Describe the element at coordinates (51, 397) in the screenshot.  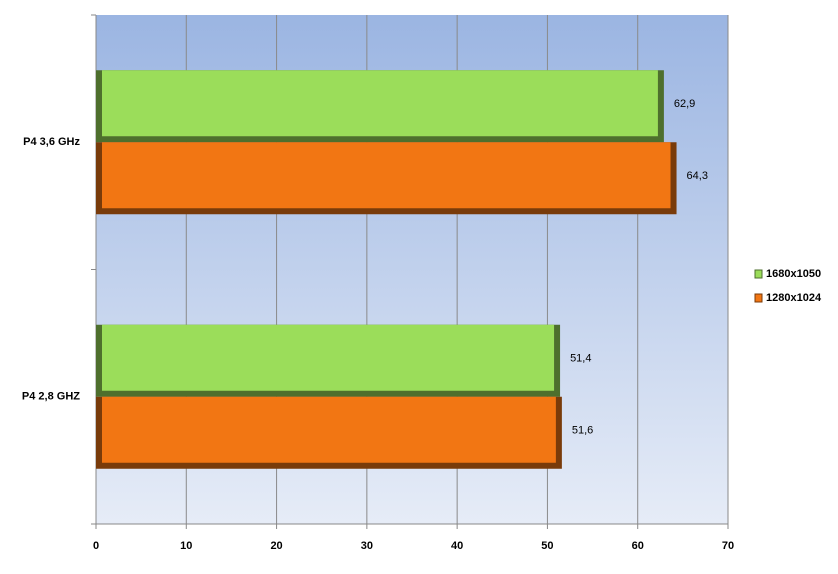
I see `y-tick-label: P4 2,8 GHZ` at that location.